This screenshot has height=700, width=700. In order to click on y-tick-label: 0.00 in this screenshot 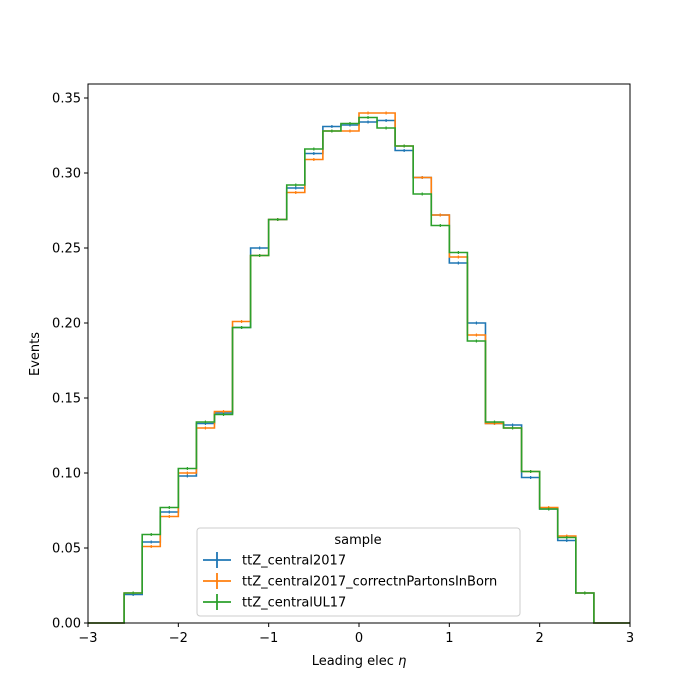, I will do `click(66, 624)`.